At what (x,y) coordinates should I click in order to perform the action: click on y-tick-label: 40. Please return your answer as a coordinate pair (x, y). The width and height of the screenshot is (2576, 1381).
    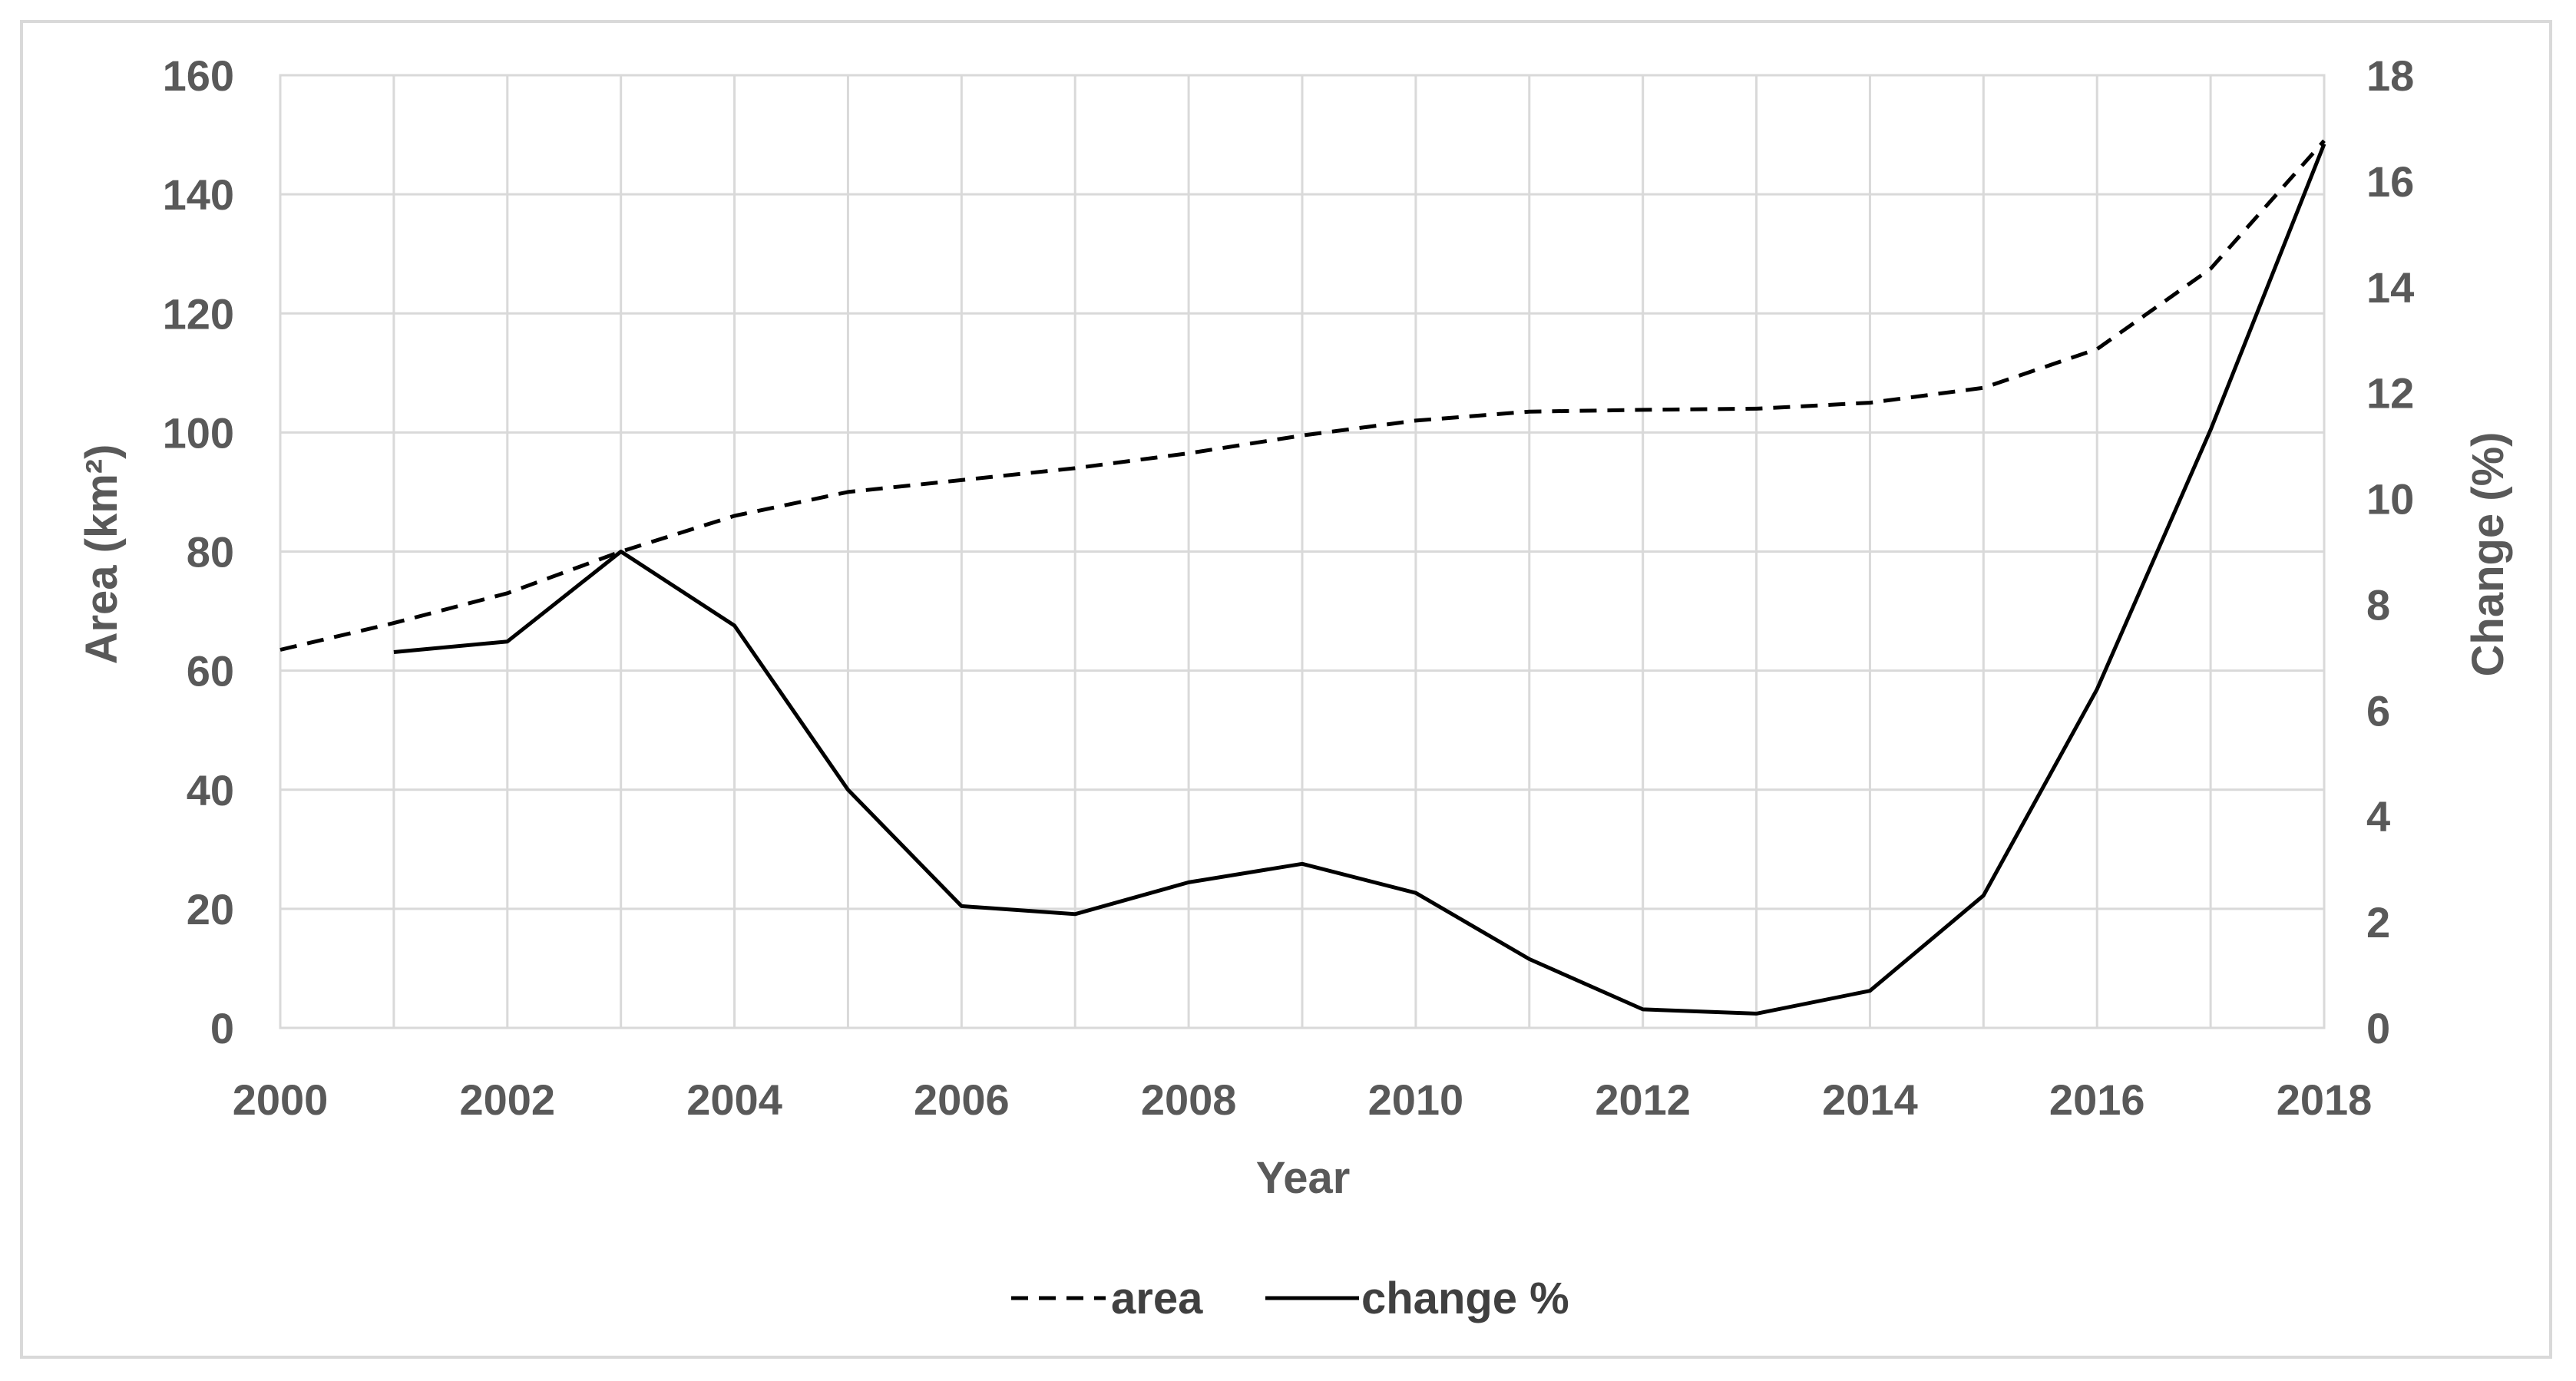
    Looking at the image, I should click on (211, 790).